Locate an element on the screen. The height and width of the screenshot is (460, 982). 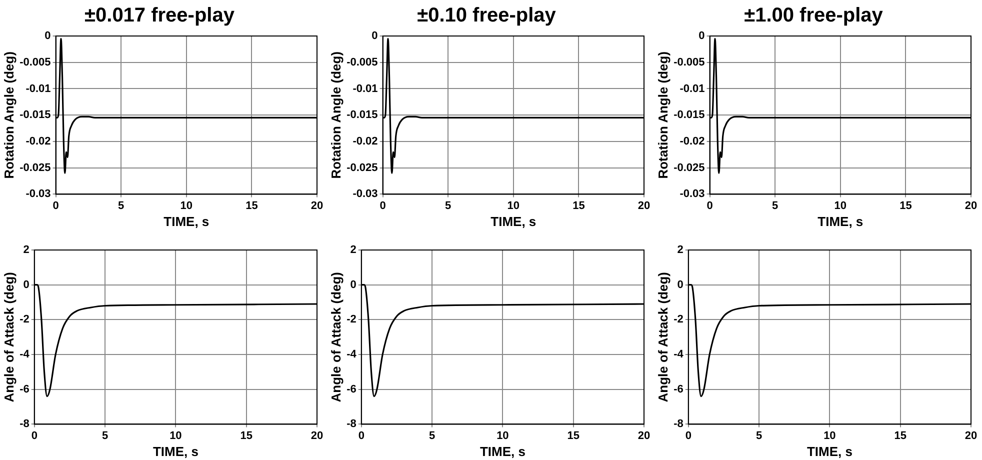
chart-title: ±1.00 free-play is located at coordinates (814, 15).